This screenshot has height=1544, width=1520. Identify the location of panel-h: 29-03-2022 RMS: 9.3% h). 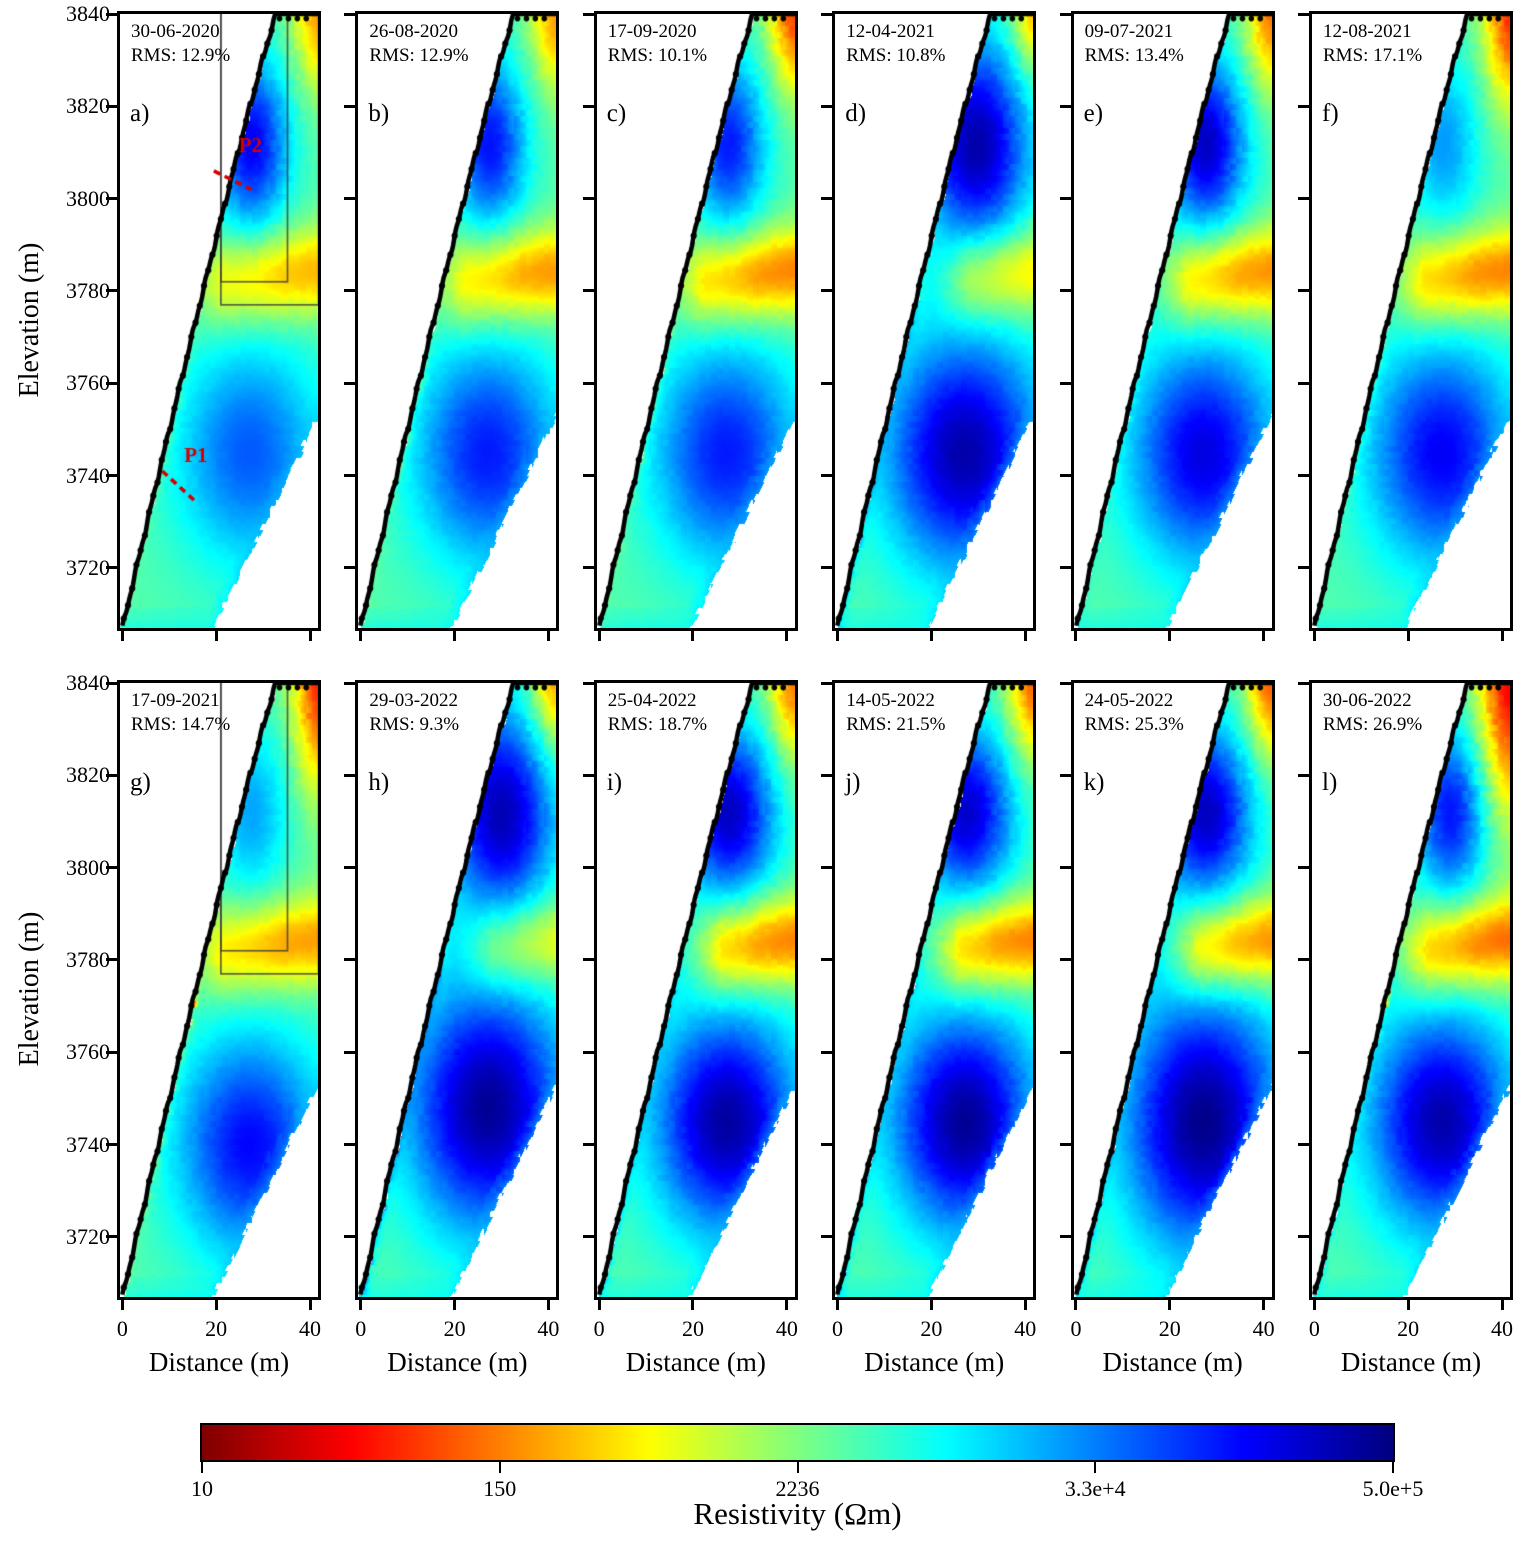
(457, 990).